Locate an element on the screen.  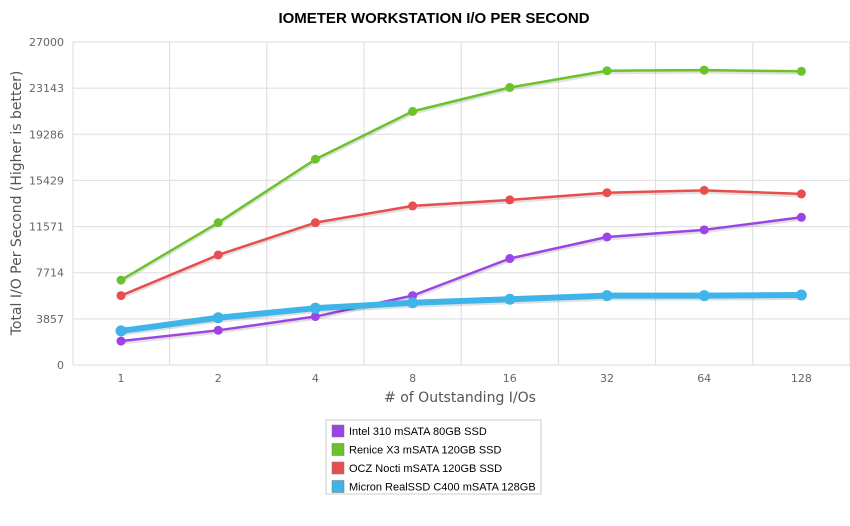
y-tick-label: 19286 is located at coordinates (46, 134).